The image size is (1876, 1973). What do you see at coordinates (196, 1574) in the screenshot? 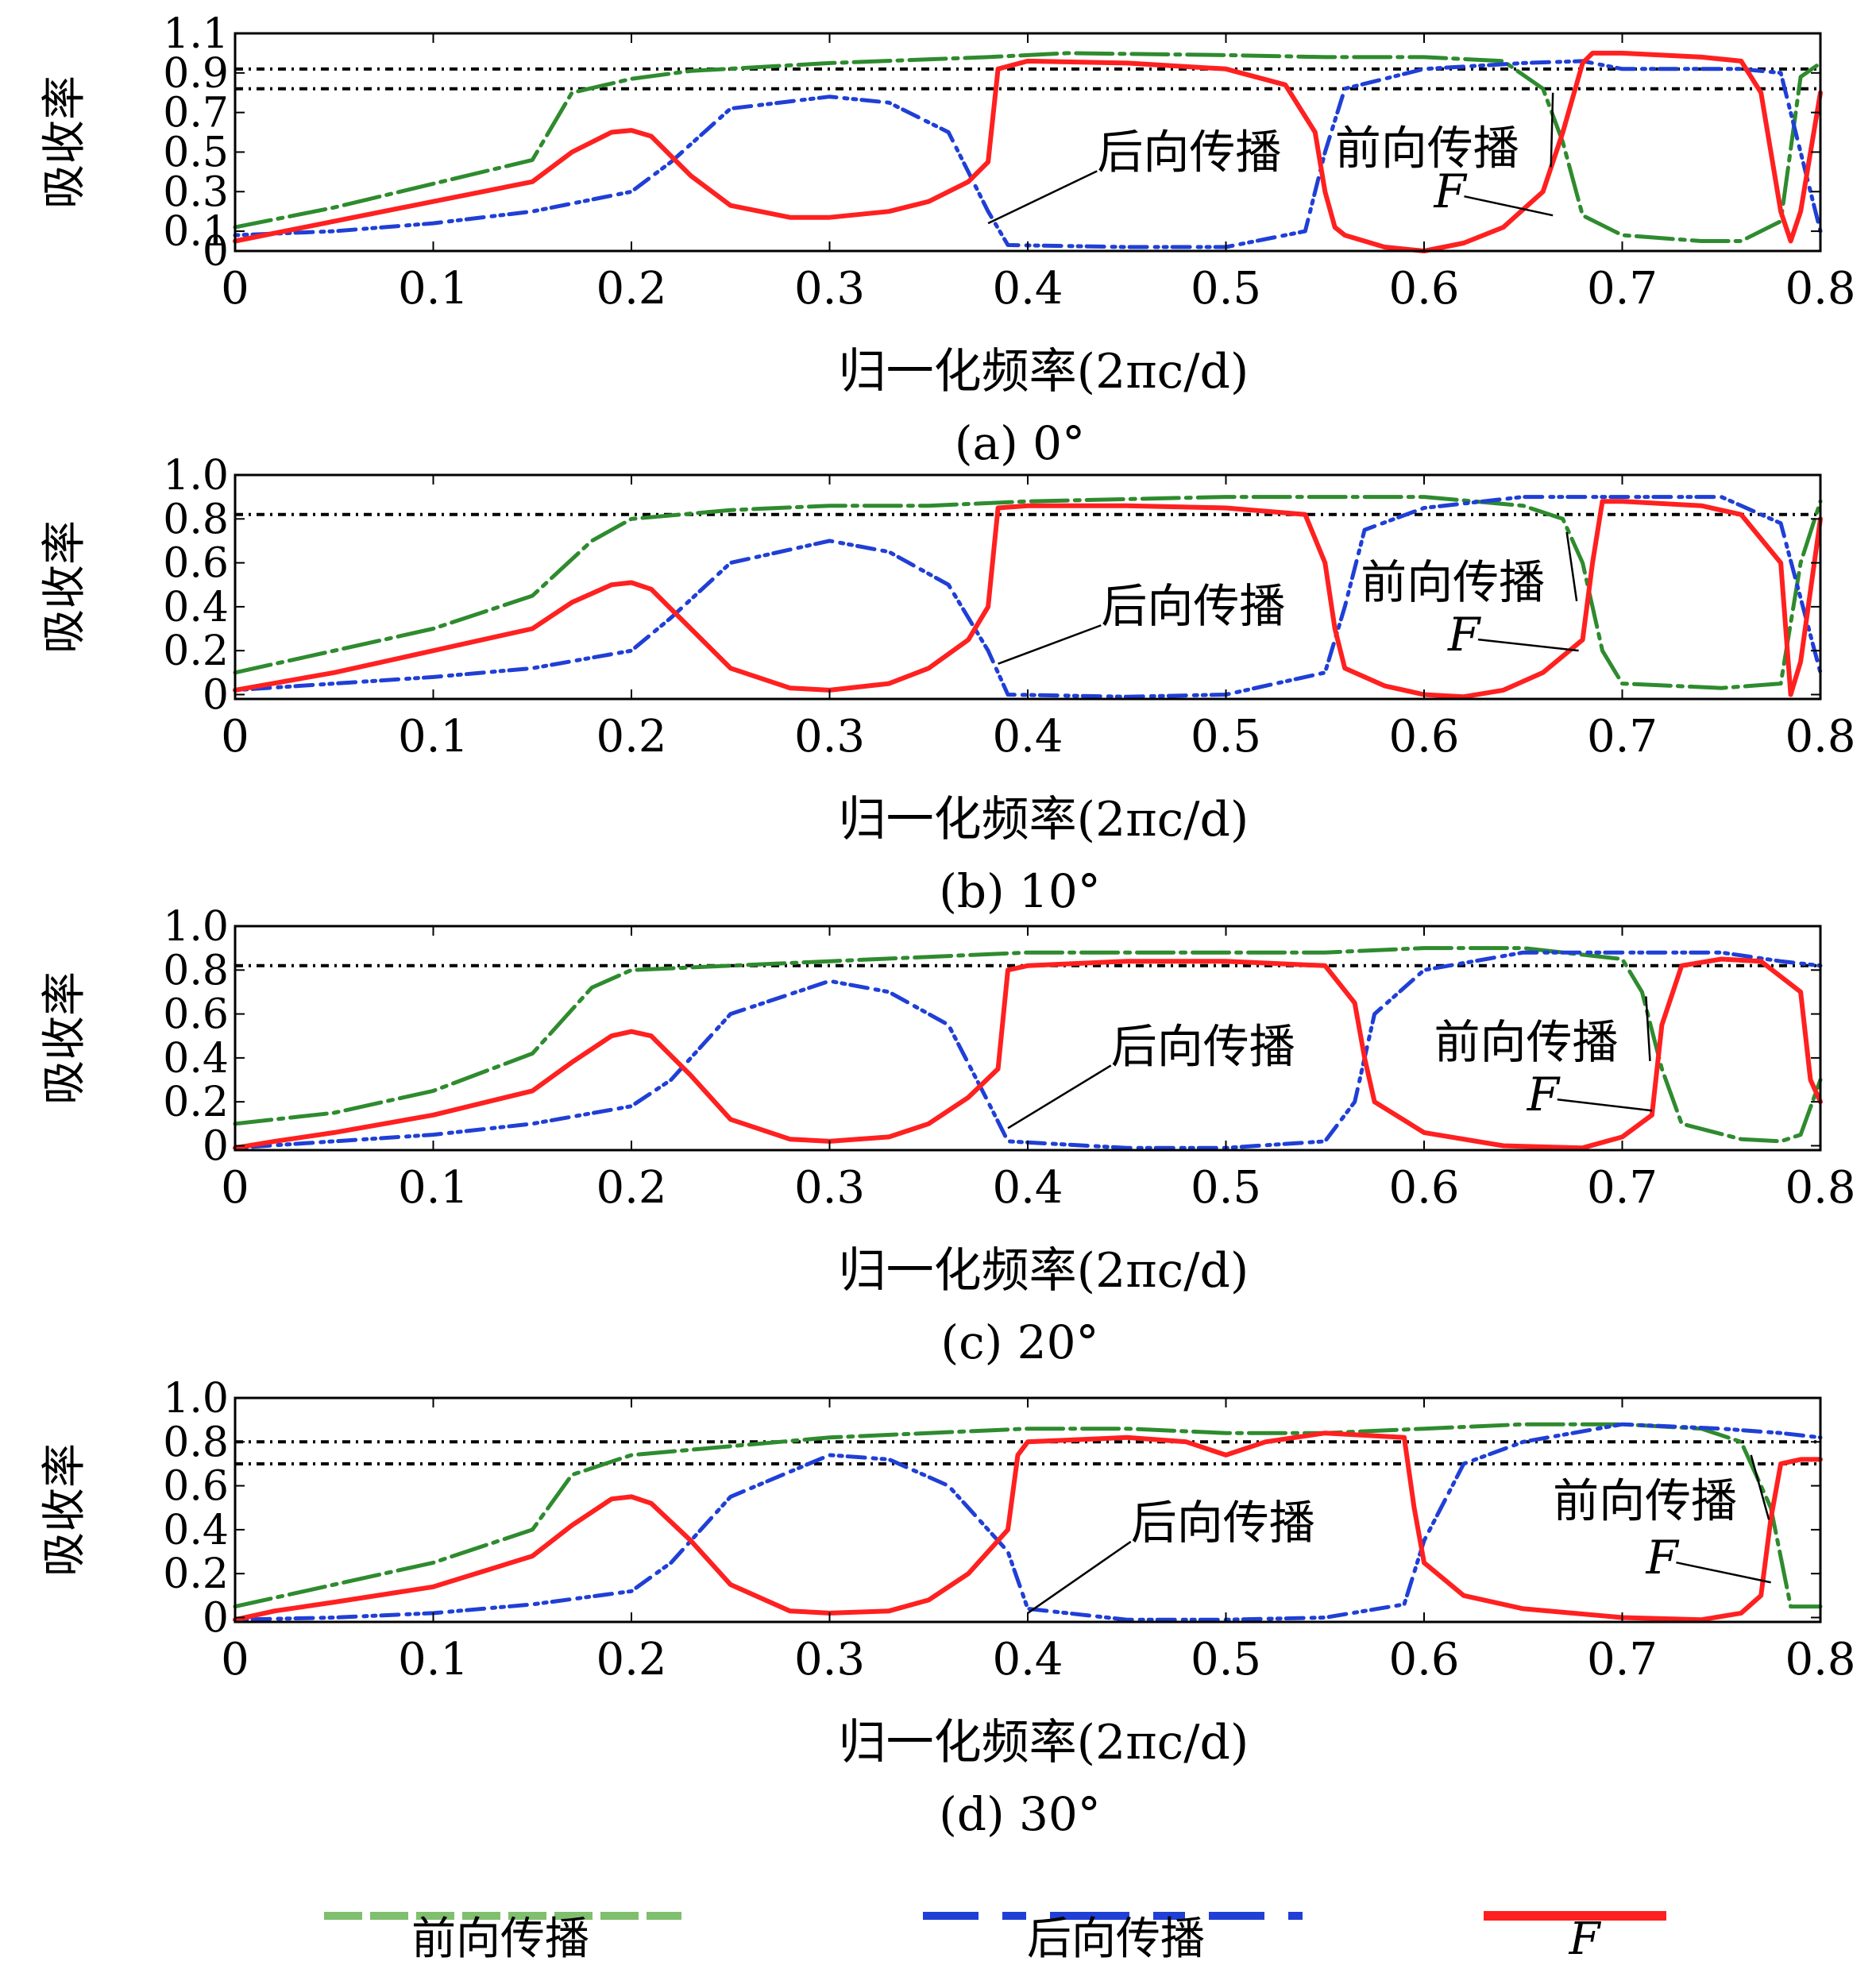
I see `y-tick-label: 0.2` at bounding box center [196, 1574].